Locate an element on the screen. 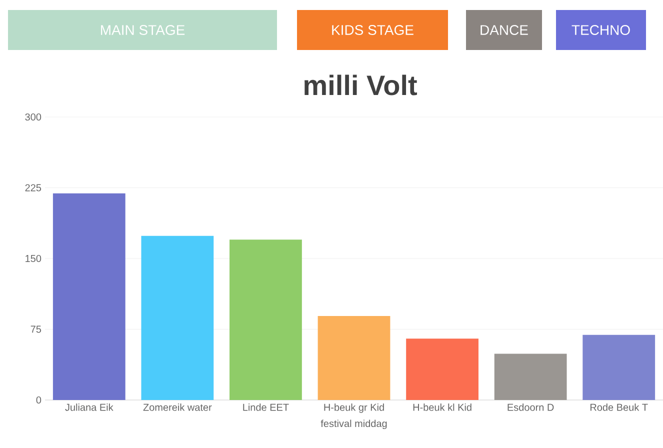 This screenshot has height=448, width=663. y-tick-label: 150 is located at coordinates (34, 258).